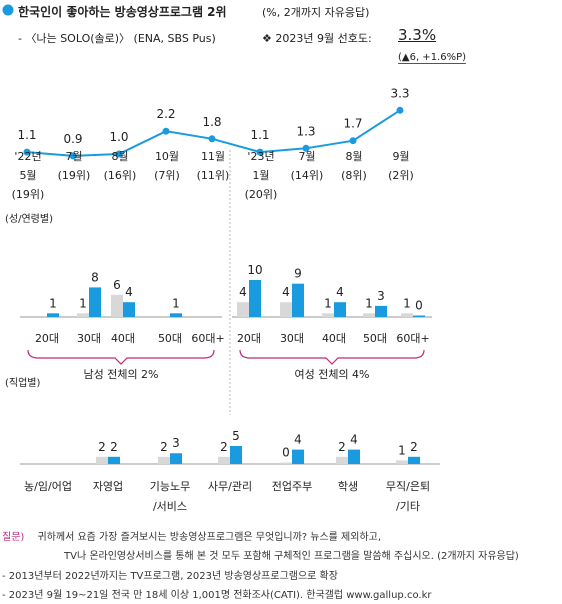  I want to click on preference-value: 3.3%, so click(417, 35).